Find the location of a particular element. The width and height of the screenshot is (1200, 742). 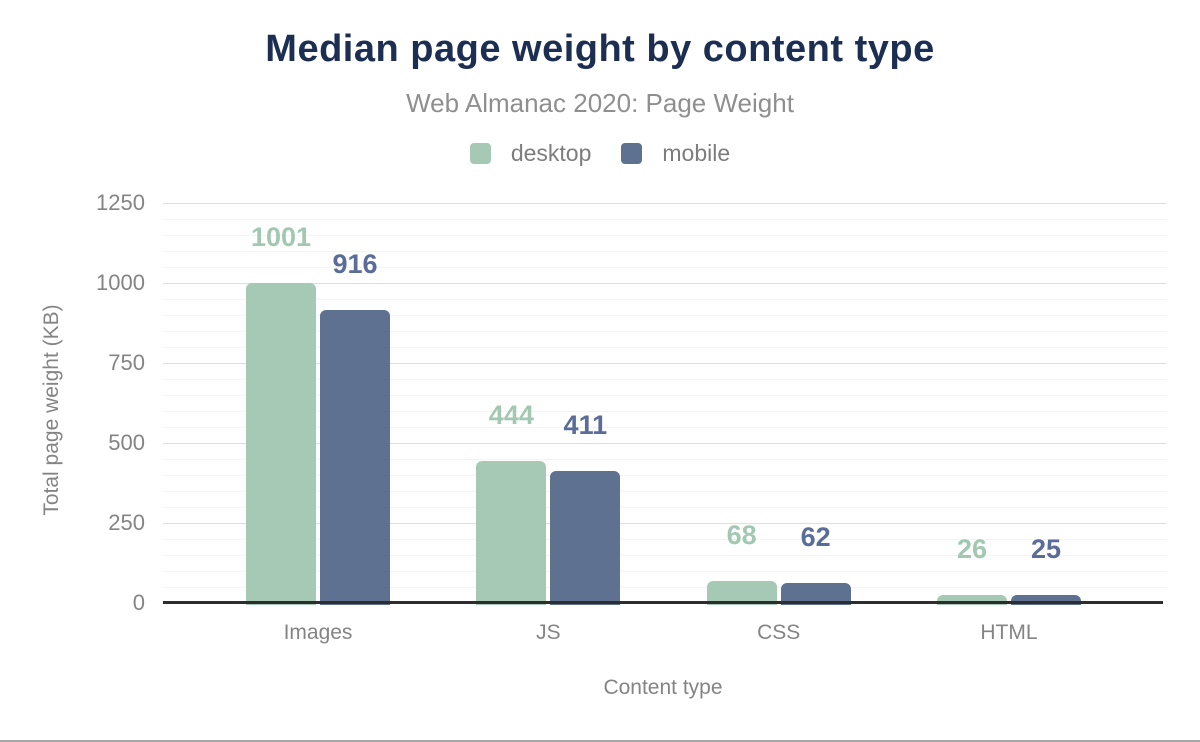

y-tick-label: 500 is located at coordinates (126, 442).